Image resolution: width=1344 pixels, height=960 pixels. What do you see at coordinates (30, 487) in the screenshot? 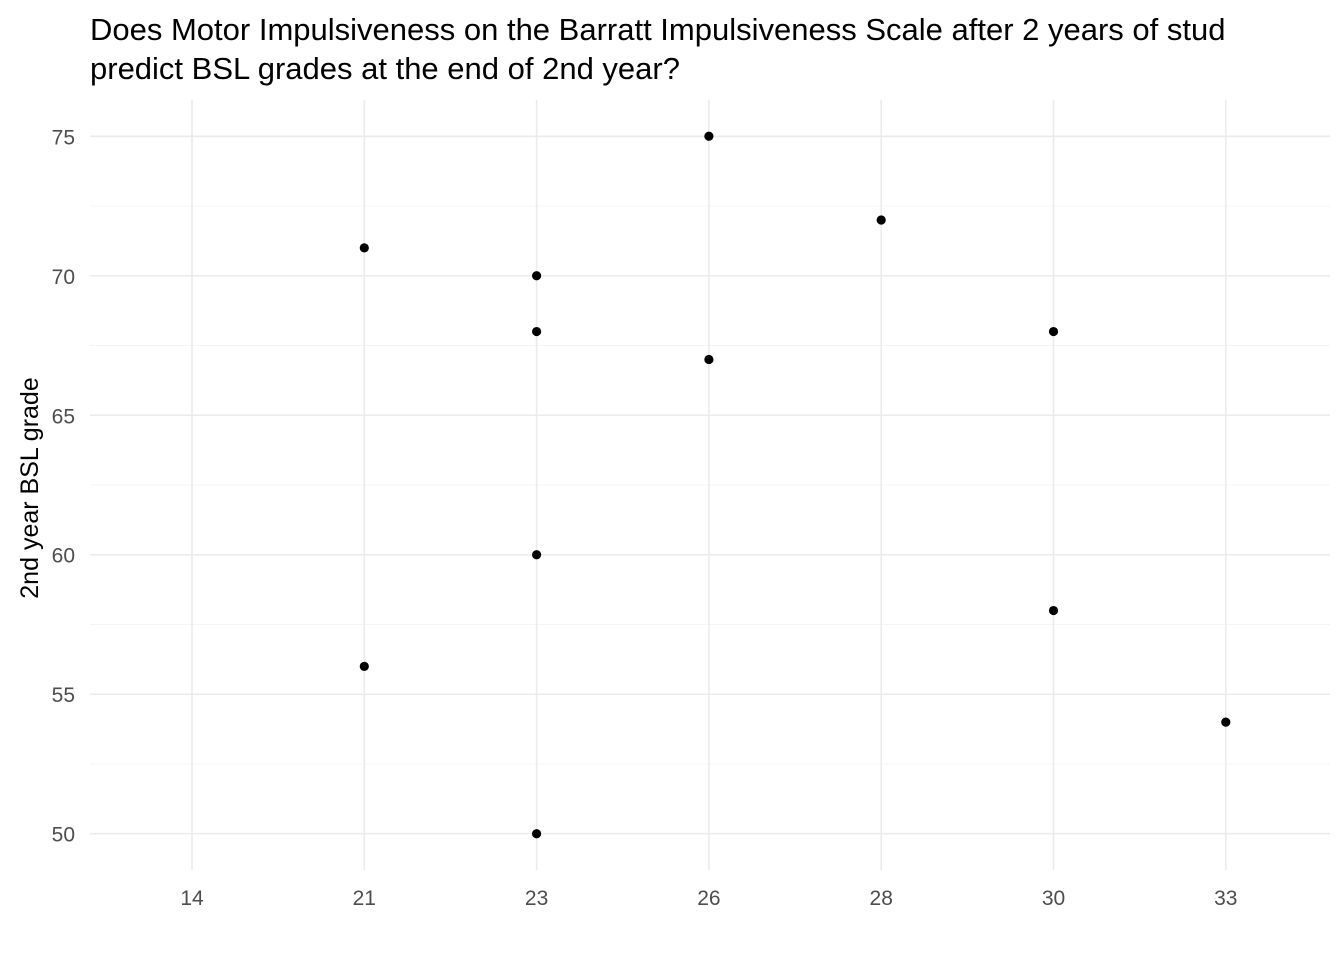
I see `y-axis-label: 2nd year BSL grade` at bounding box center [30, 487].